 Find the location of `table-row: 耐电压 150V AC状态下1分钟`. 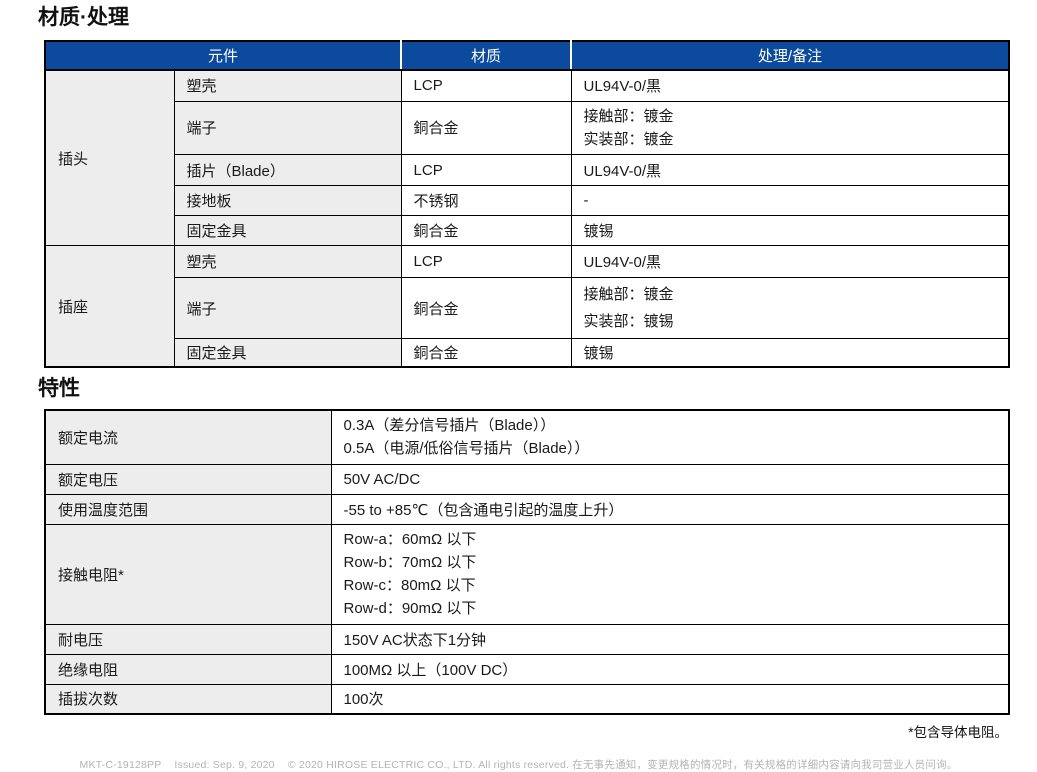

table-row: 耐电压 150V AC状态下1分钟 is located at coordinates (527, 639).